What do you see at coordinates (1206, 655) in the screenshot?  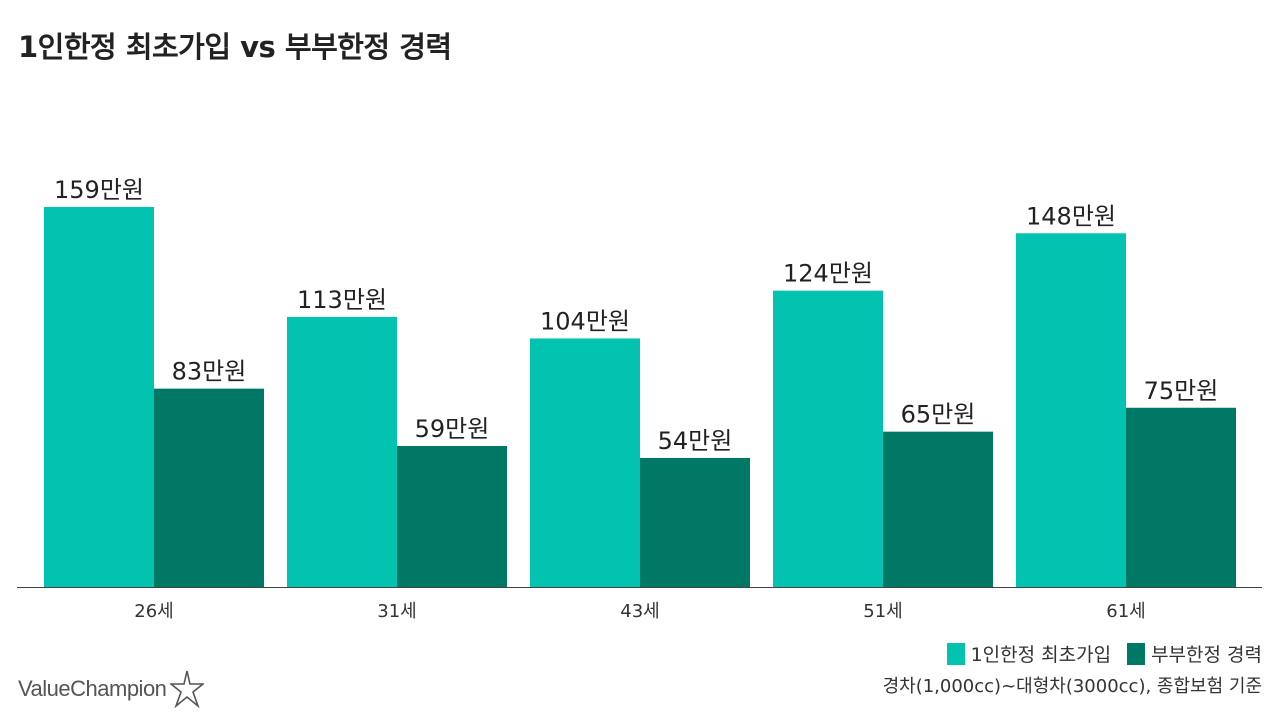 I see `legend-label-1: 부부한정 경력` at bounding box center [1206, 655].